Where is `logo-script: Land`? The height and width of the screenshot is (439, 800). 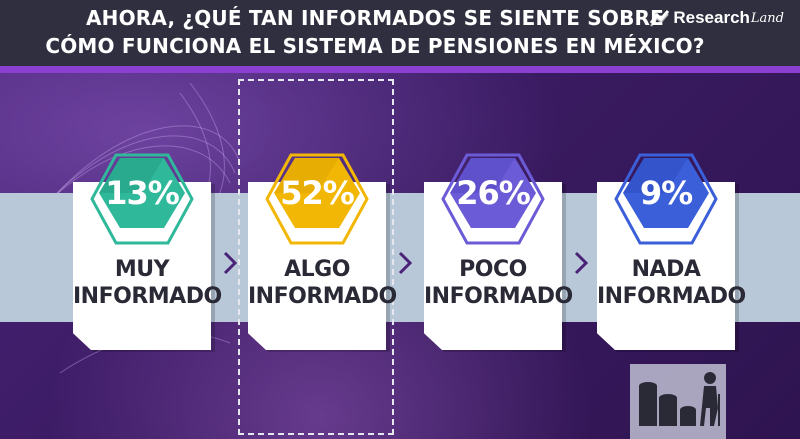 logo-script: Land is located at coordinates (767, 18).